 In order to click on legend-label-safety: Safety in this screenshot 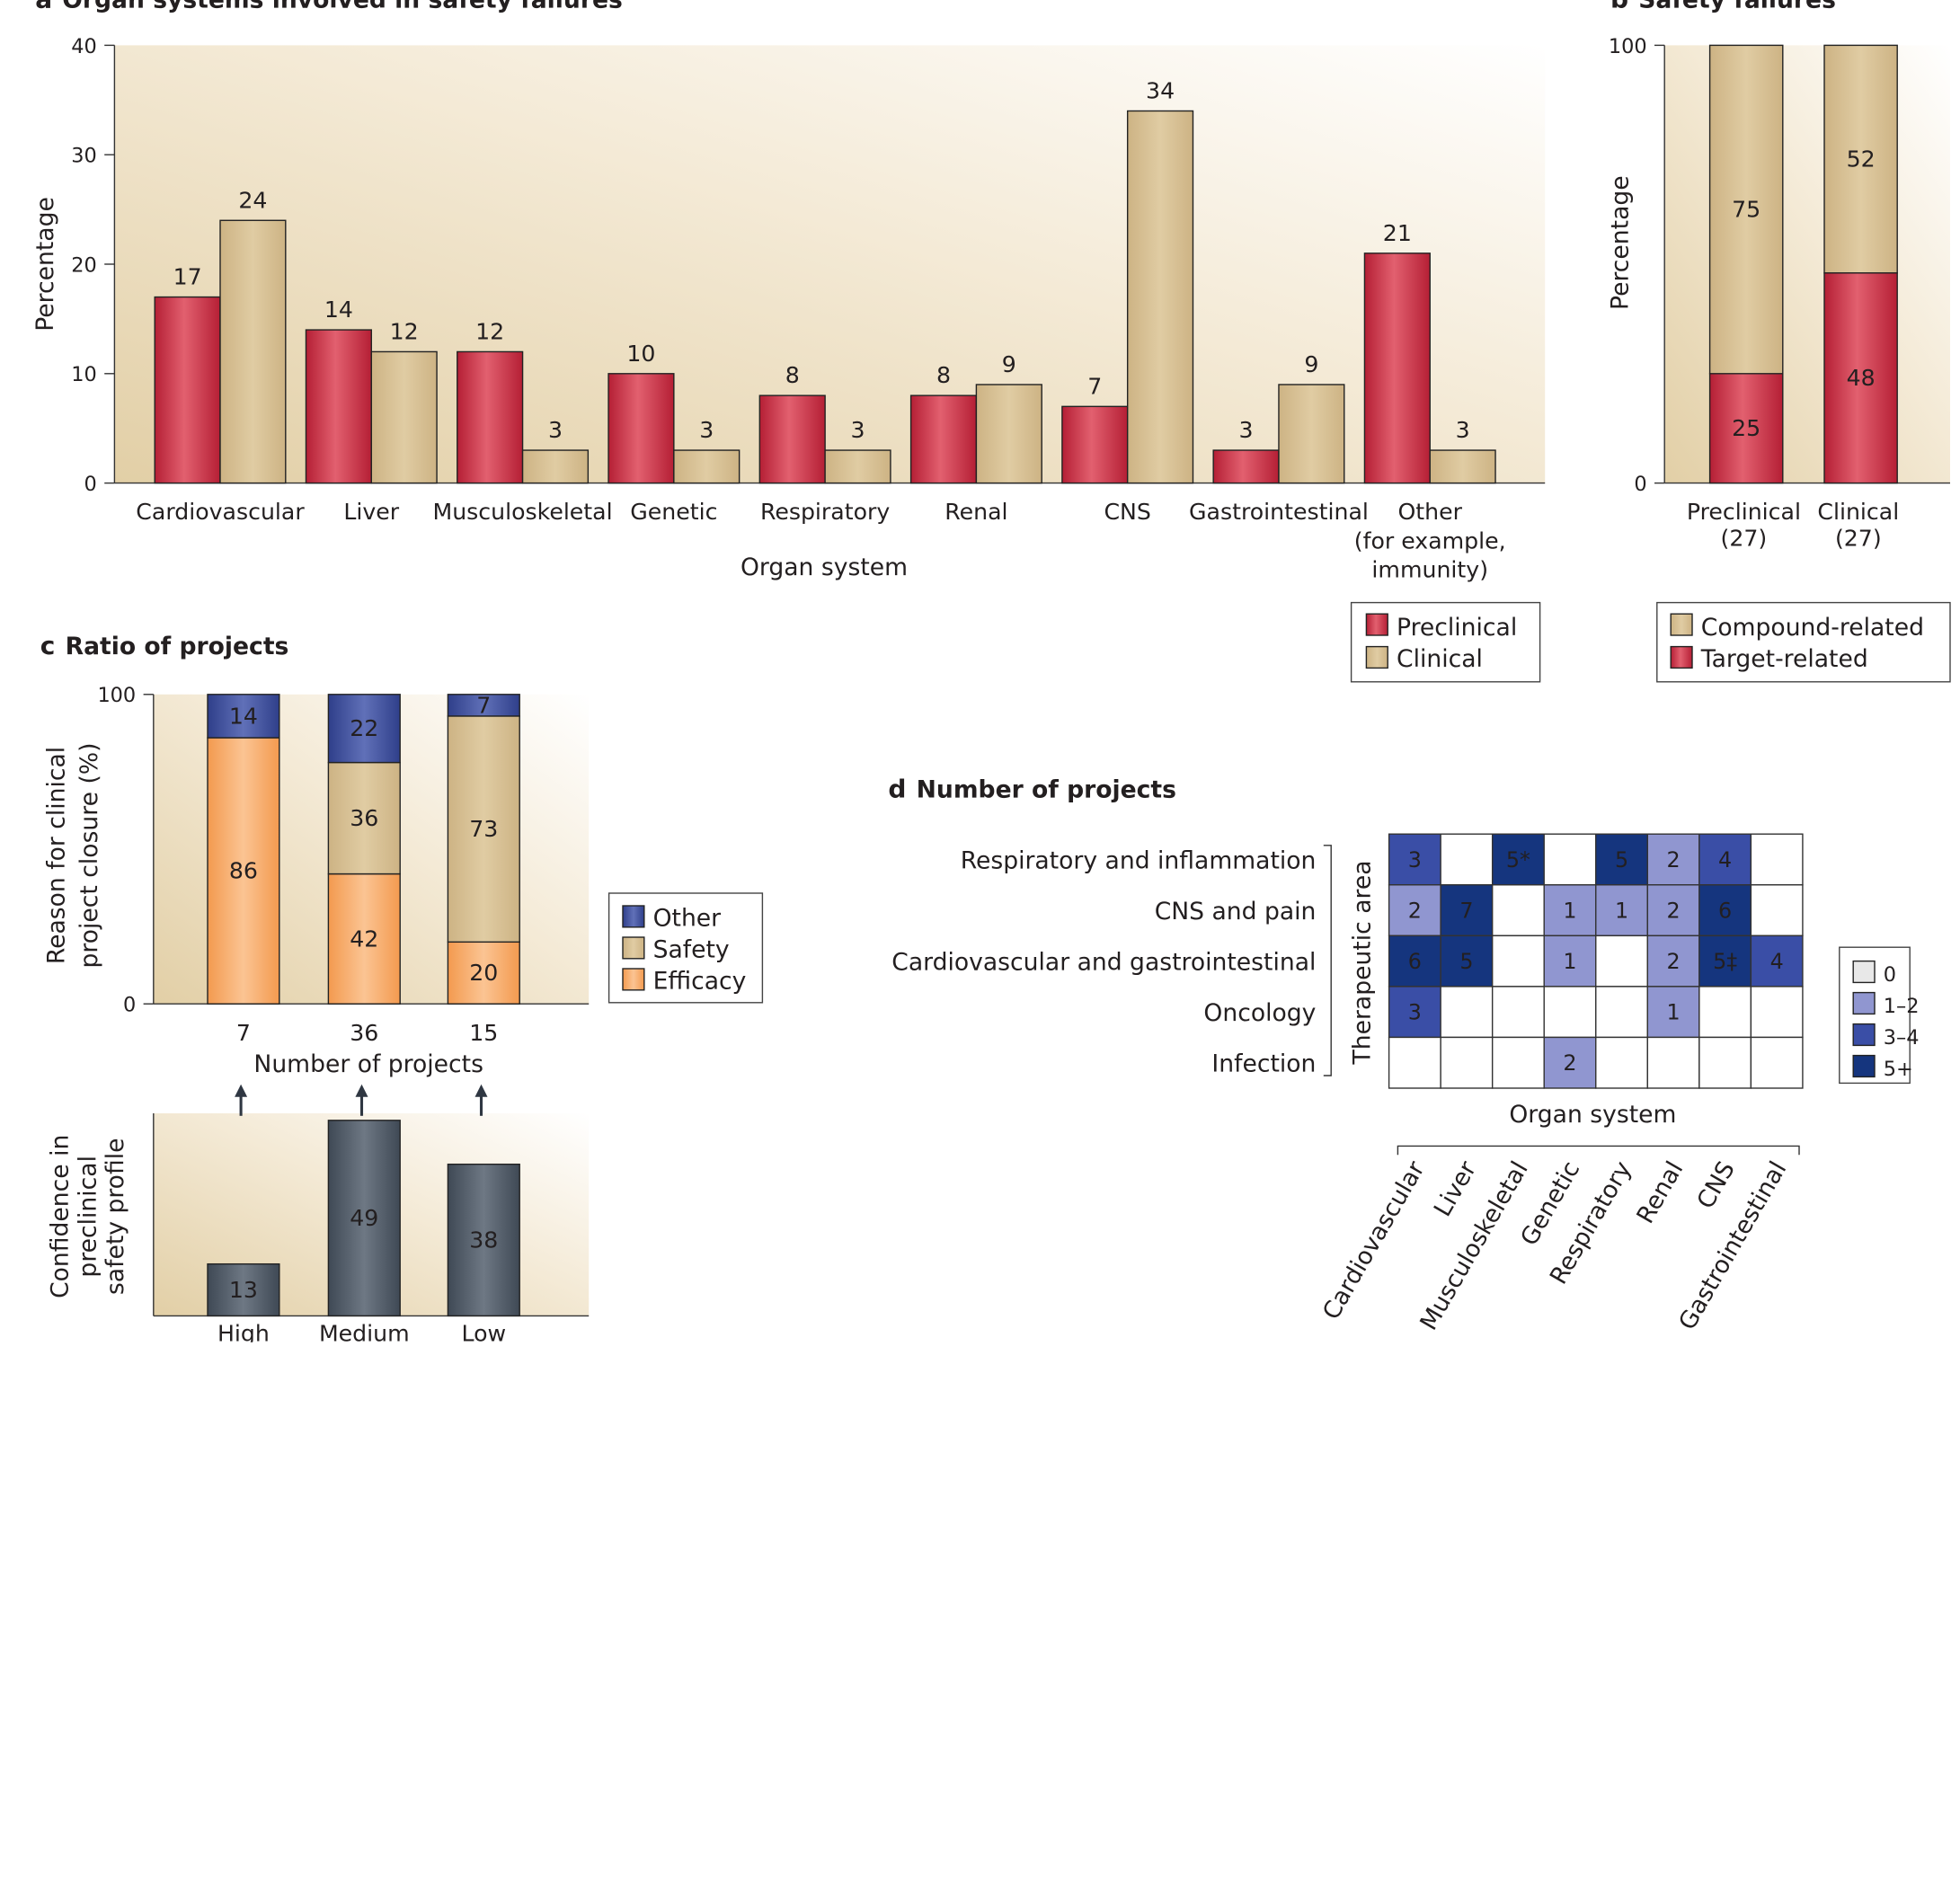, I will do `click(692, 949)`.